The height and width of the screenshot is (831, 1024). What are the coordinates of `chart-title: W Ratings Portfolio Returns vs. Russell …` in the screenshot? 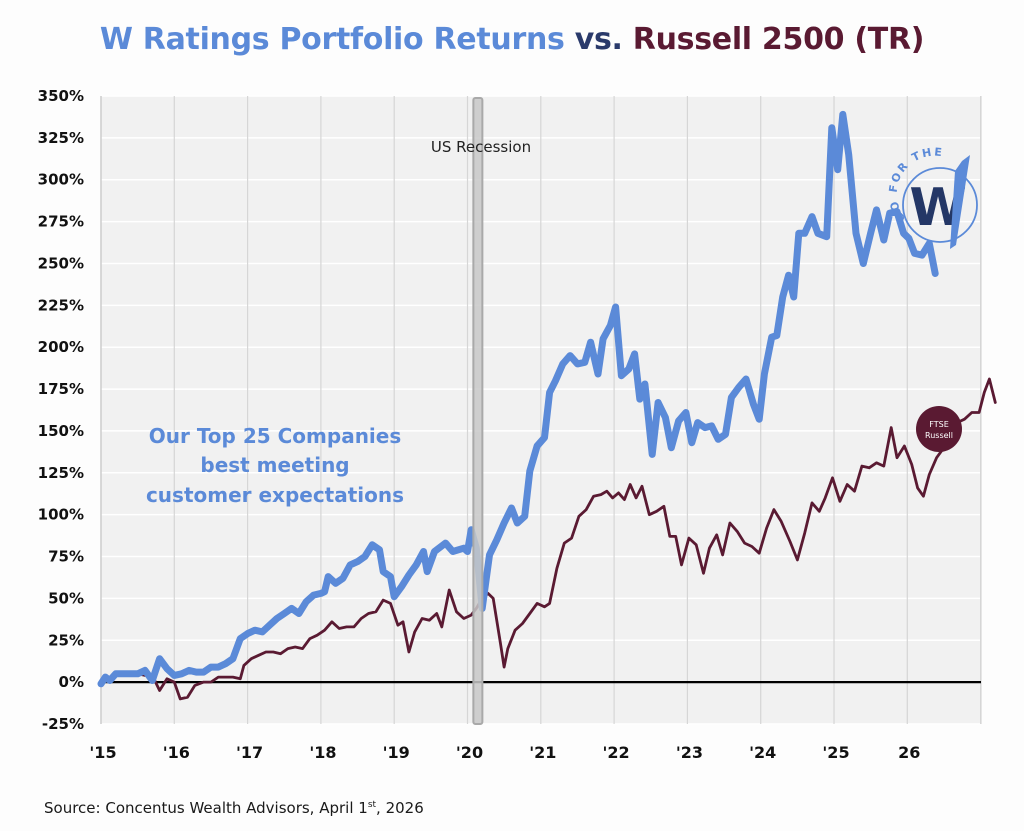 It's located at (512, 39).